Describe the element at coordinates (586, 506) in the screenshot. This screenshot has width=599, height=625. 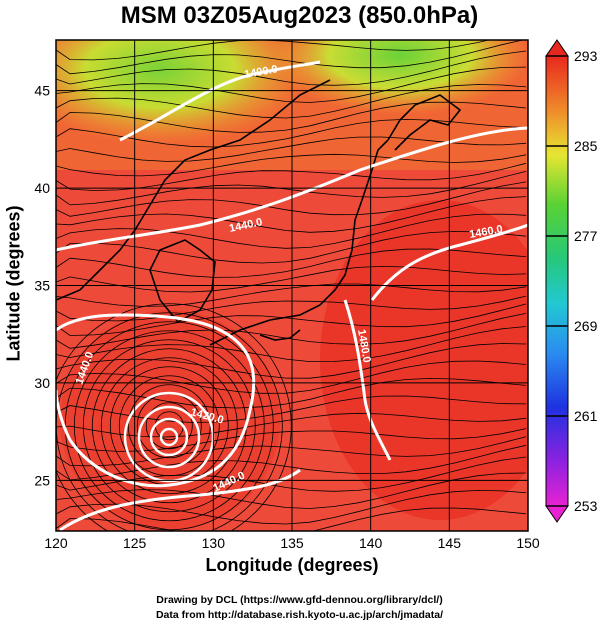
I see `colorbar-tick-label: 253` at that location.